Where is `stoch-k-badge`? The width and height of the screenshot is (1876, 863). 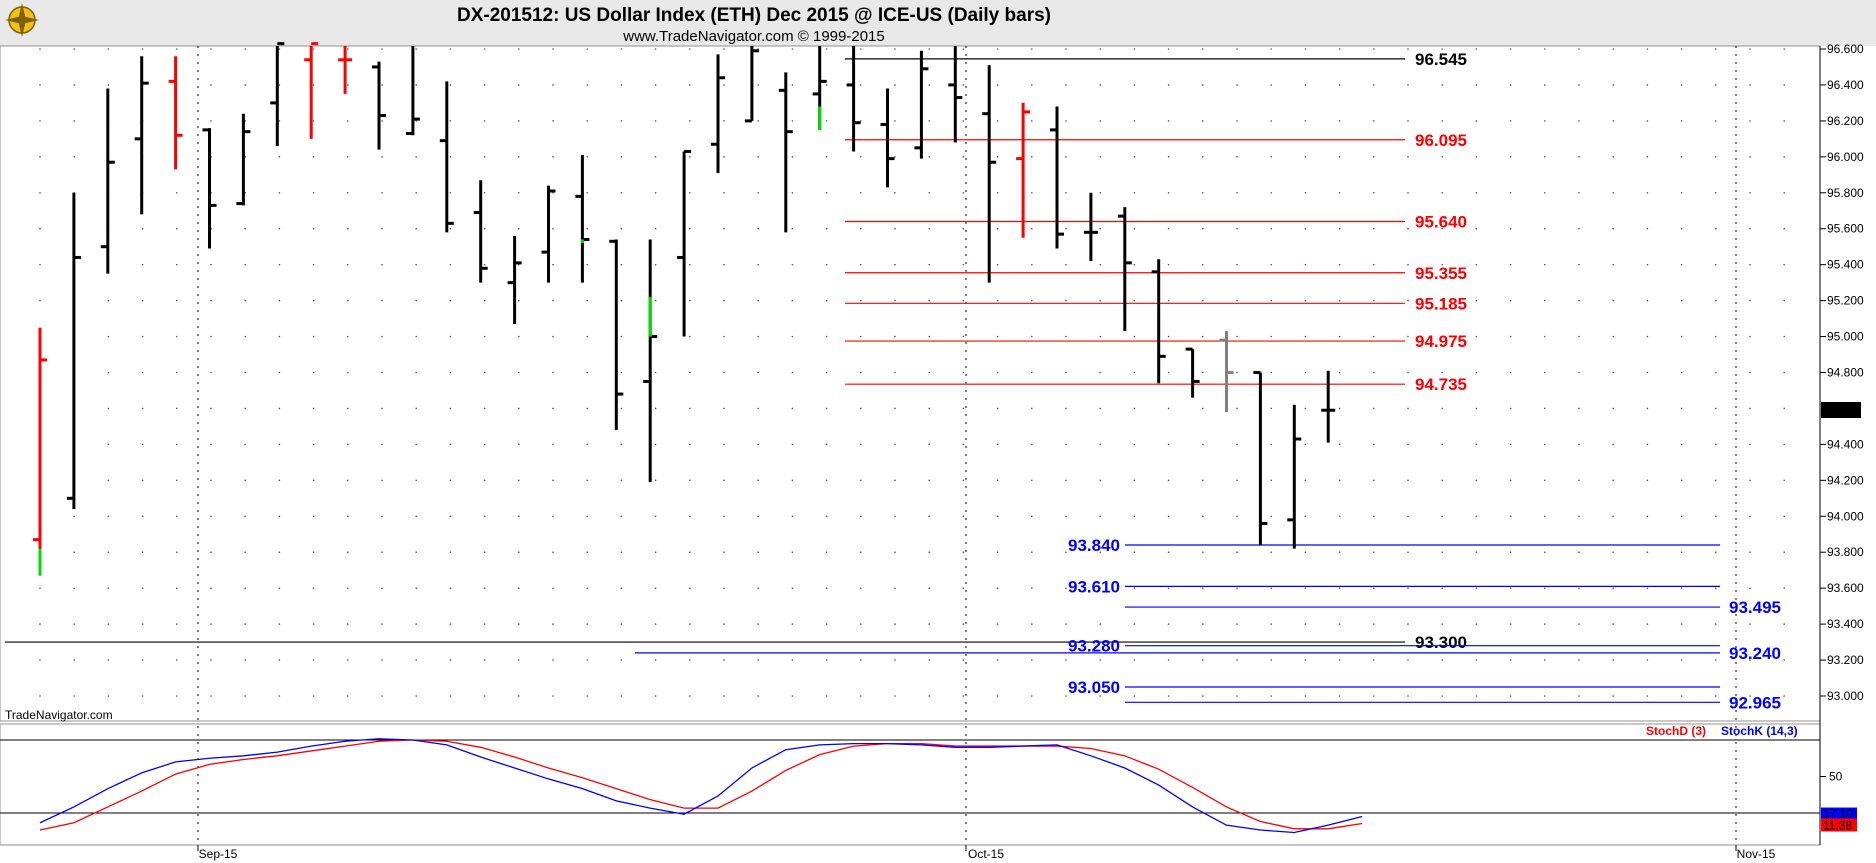
stoch-k-badge is located at coordinates (1839, 814).